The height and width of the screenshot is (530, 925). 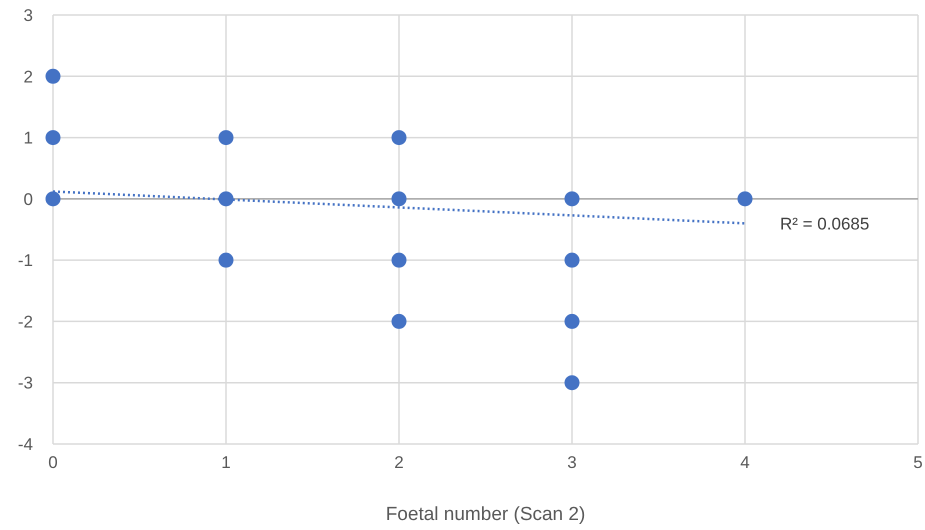 What do you see at coordinates (825, 224) in the screenshot?
I see `annotation: R² = 0.0685` at bounding box center [825, 224].